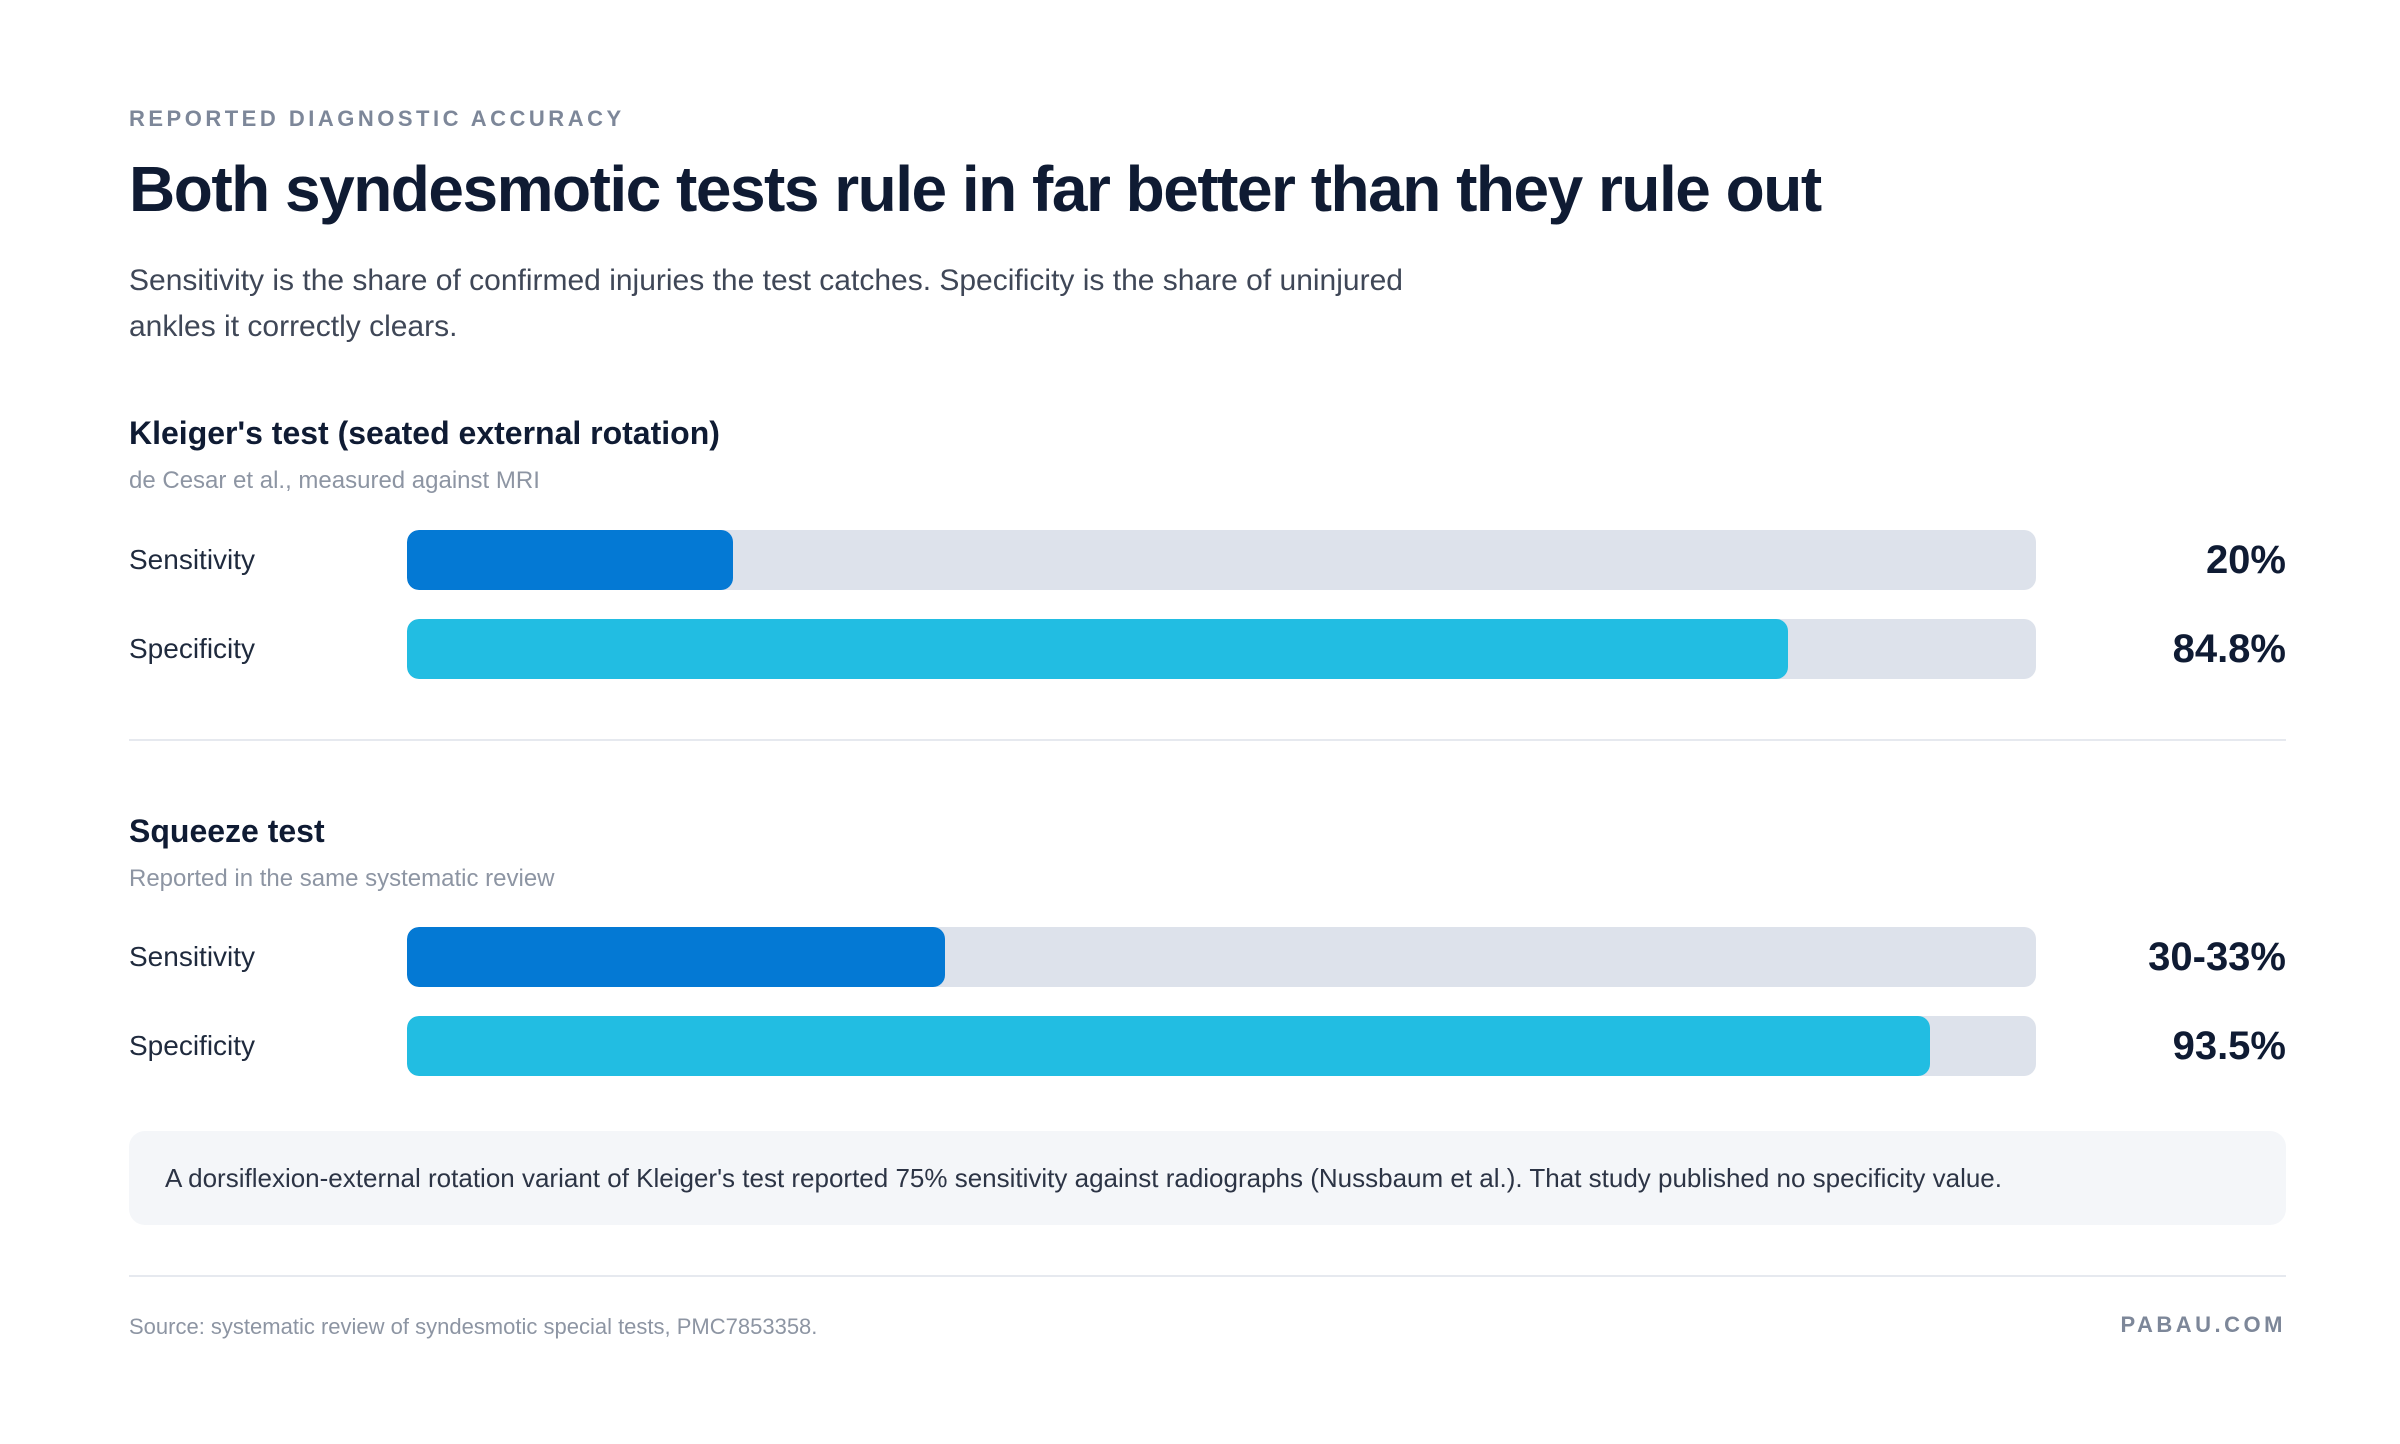 The width and height of the screenshot is (2400, 1444). Describe the element at coordinates (2203, 1324) in the screenshot. I see `brand-logo-text: PABAU.COM` at that location.